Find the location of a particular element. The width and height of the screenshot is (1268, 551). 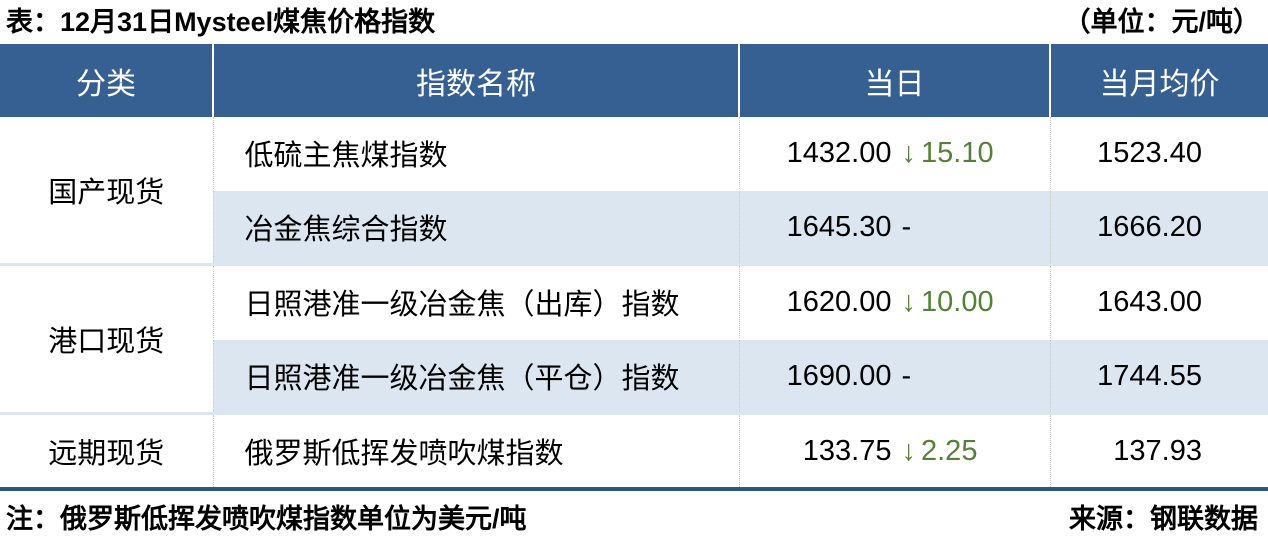

table-row: 远期现货 俄罗斯低挥发喷吹煤指数 133.75 ↓ 2.25 137.93 is located at coordinates (634, 450).